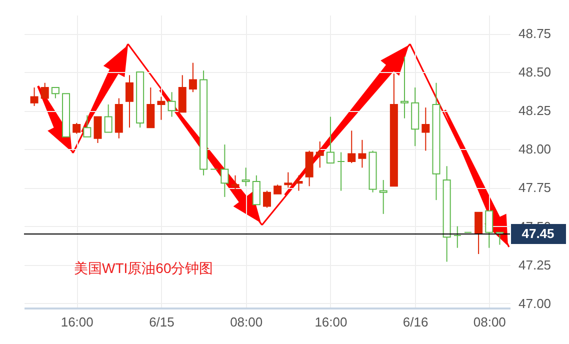 The image size is (569, 344). What do you see at coordinates (535, 303) in the screenshot?
I see `y-tick-label: 47.00` at bounding box center [535, 303].